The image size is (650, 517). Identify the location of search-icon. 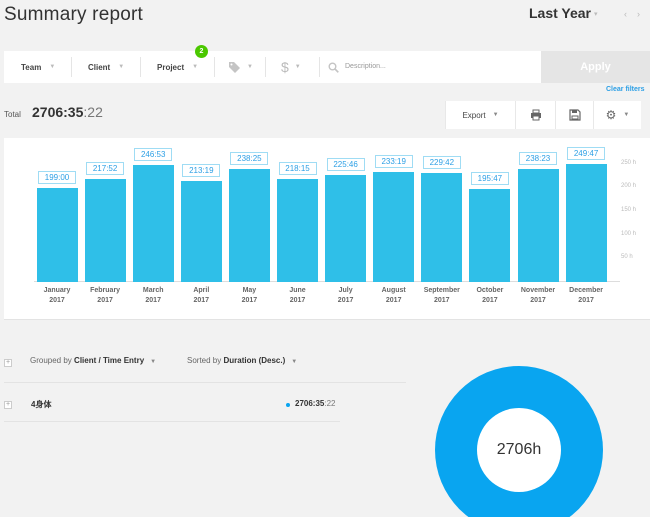
(333, 67).